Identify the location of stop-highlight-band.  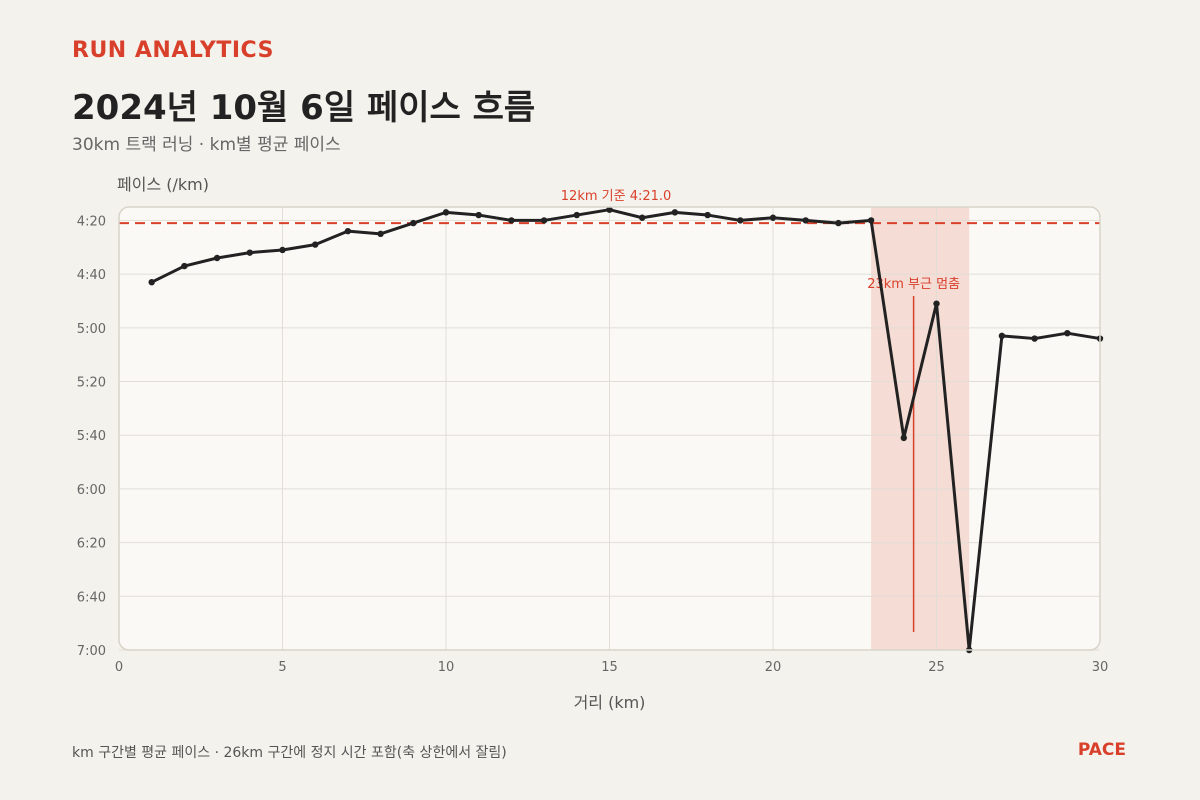
(920, 428).